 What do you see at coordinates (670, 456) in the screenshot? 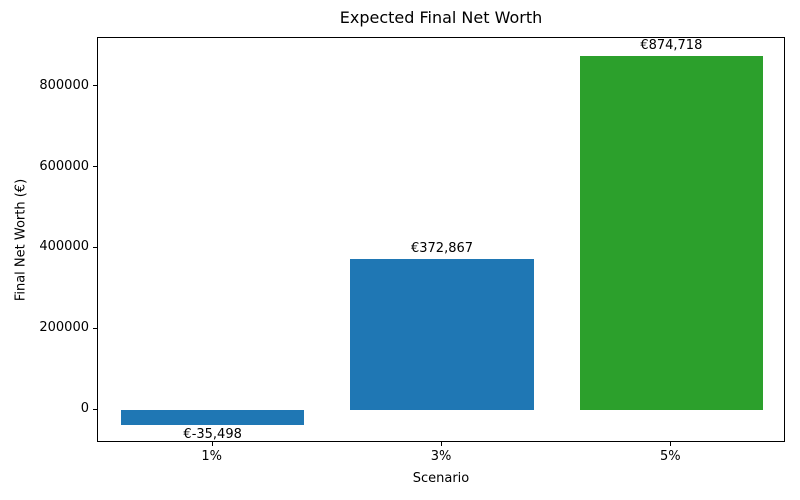
I see `x-tick-label: 5%` at bounding box center [670, 456].